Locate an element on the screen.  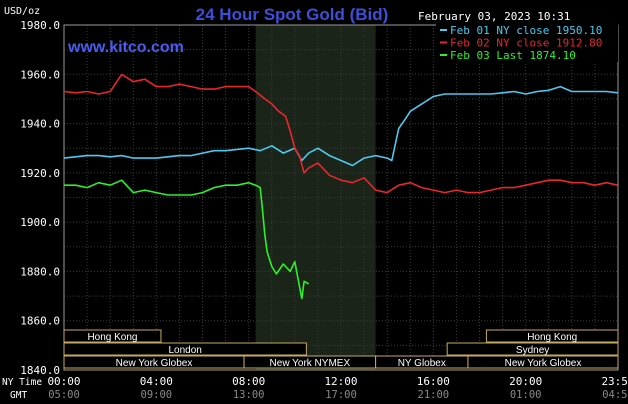
ny-time-label: NY Time is located at coordinates (22, 382).